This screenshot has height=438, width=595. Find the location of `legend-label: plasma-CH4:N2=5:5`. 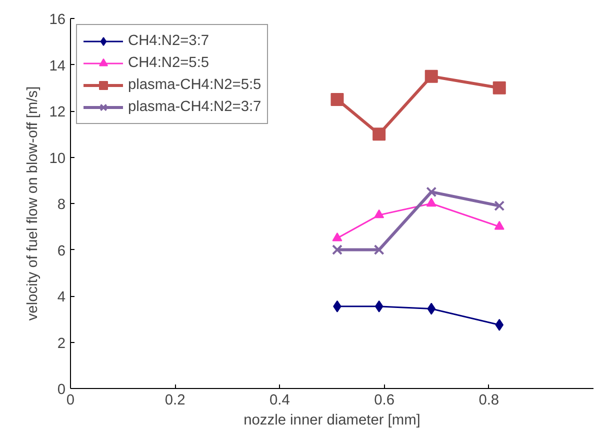

legend-label: plasma-CH4:N2=5:5 is located at coordinates (195, 85).